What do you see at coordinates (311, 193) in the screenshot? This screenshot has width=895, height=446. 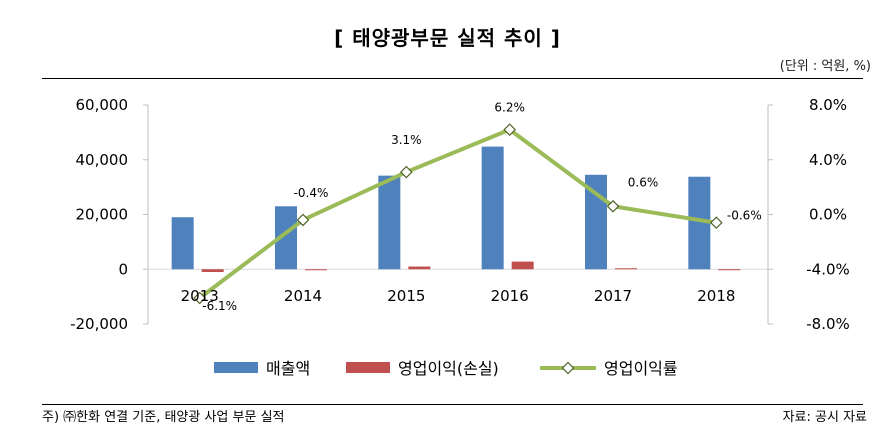 I see `margin-data-label: -0.4%` at bounding box center [311, 193].